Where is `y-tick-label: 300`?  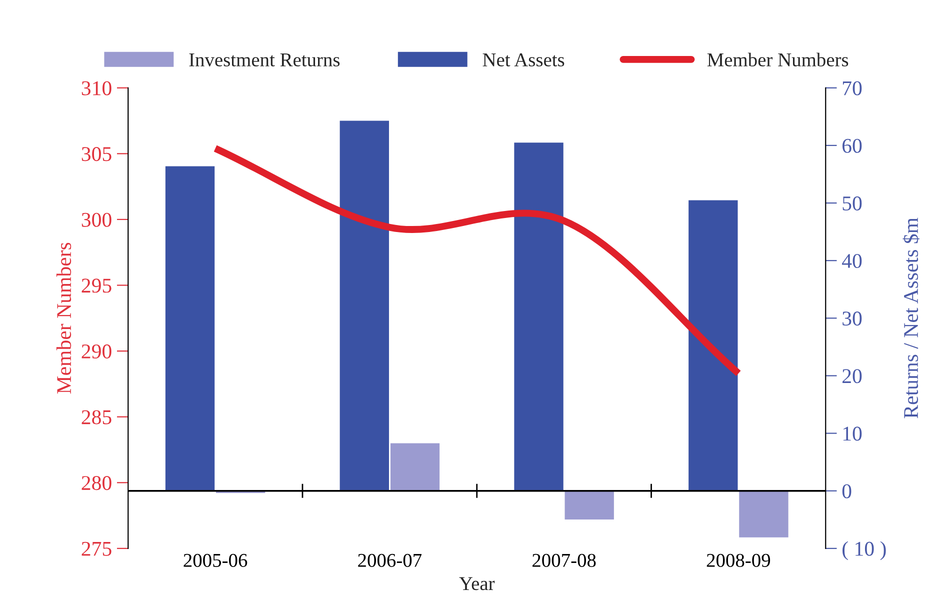
y-tick-label: 300 is located at coordinates (97, 219).